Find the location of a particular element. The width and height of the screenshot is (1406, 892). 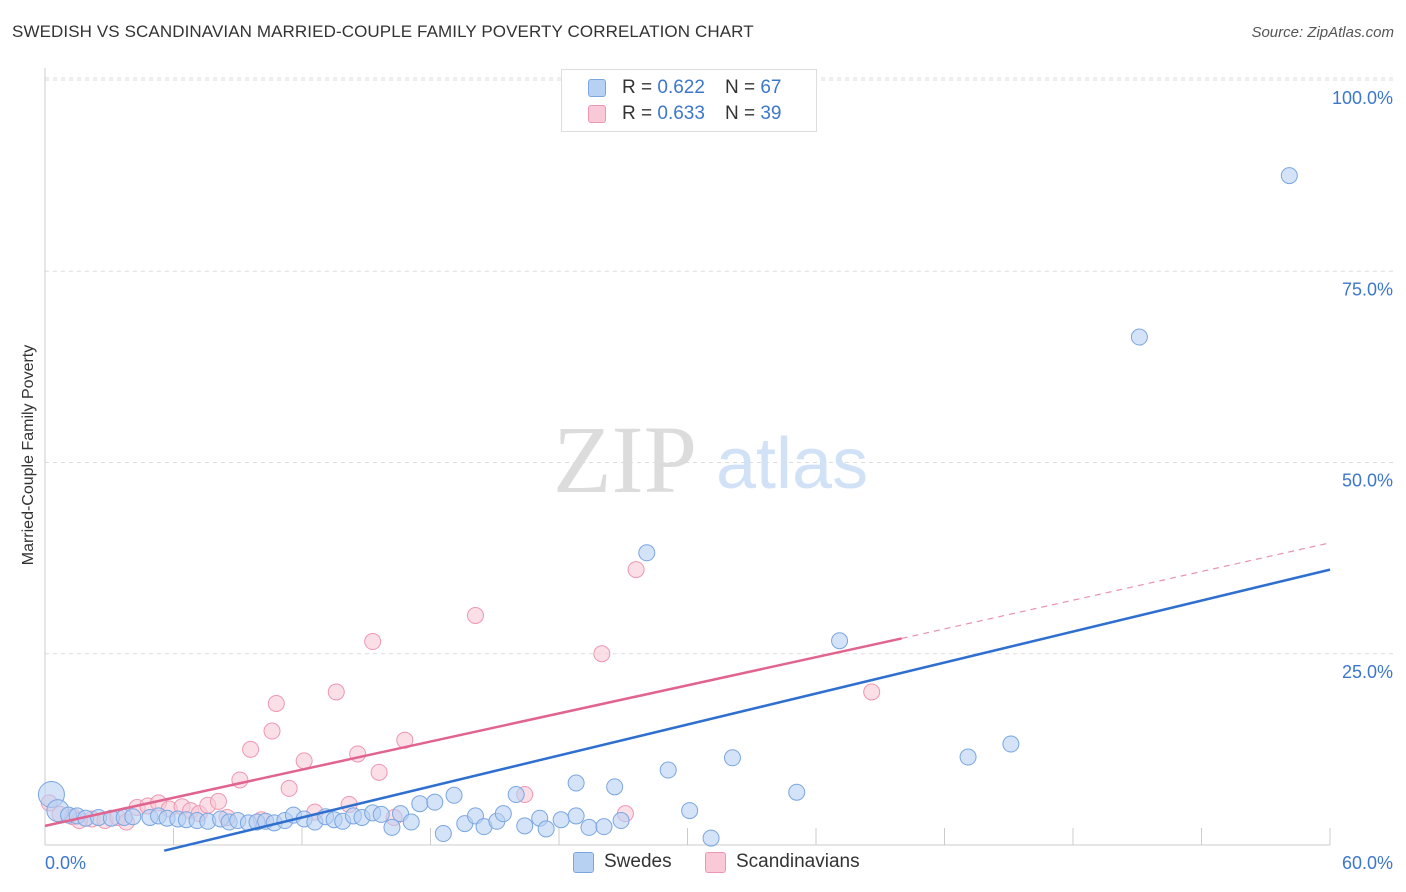

correlation-legend: R = 0.622 N = 67 R = 0.633 N = 39 is located at coordinates (689, 100).